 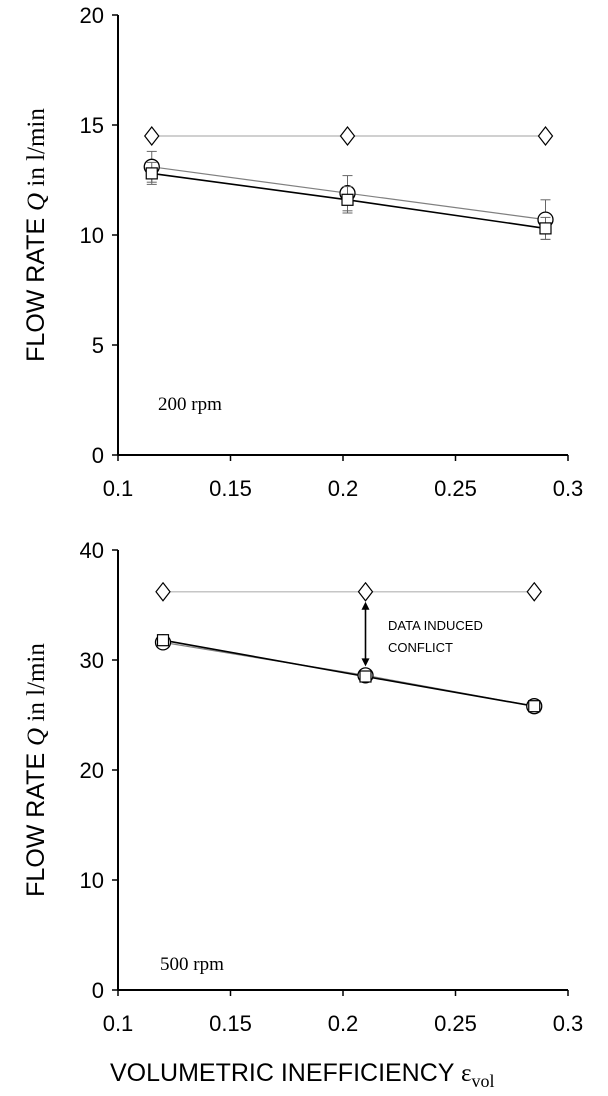 What do you see at coordinates (348, 183) in the screenshot?
I see `marks-200rpm` at bounding box center [348, 183].